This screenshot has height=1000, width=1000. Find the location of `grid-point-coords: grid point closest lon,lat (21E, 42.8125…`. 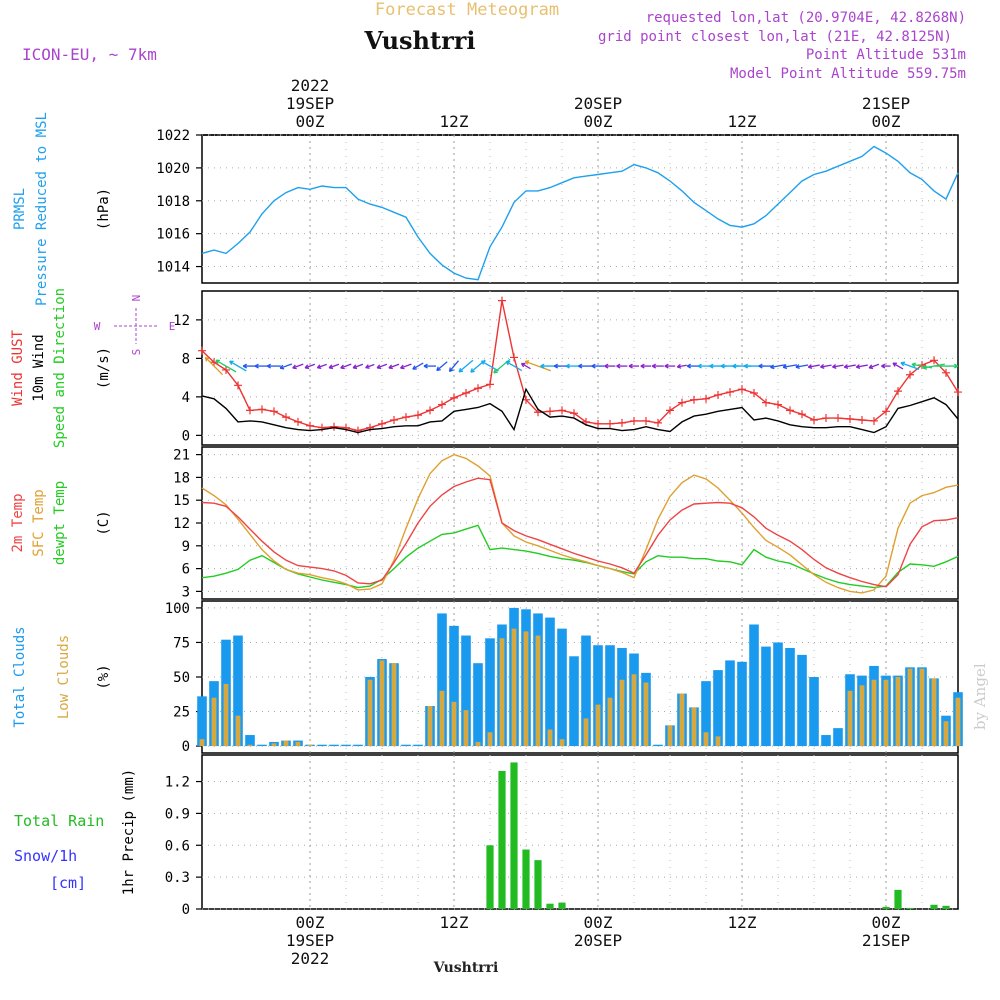

grid-point-coords: grid point closest lon,lat (21E, 42.8125… is located at coordinates (775, 37).